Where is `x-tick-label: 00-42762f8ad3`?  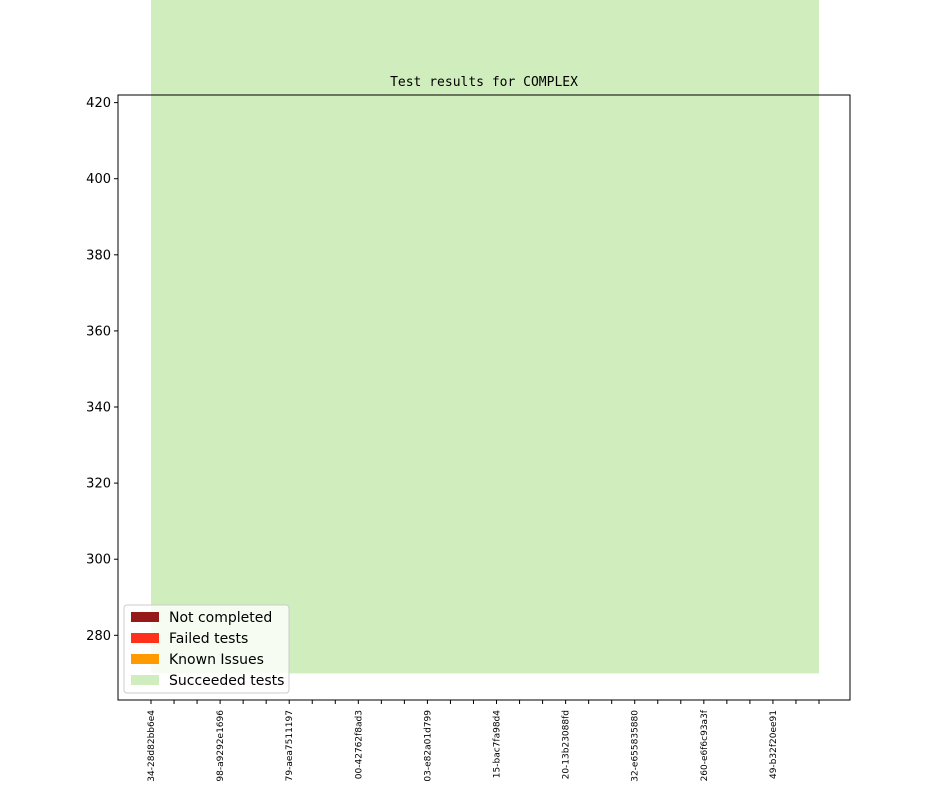 x-tick-label: 00-42762f8ad3 is located at coordinates (359, 744).